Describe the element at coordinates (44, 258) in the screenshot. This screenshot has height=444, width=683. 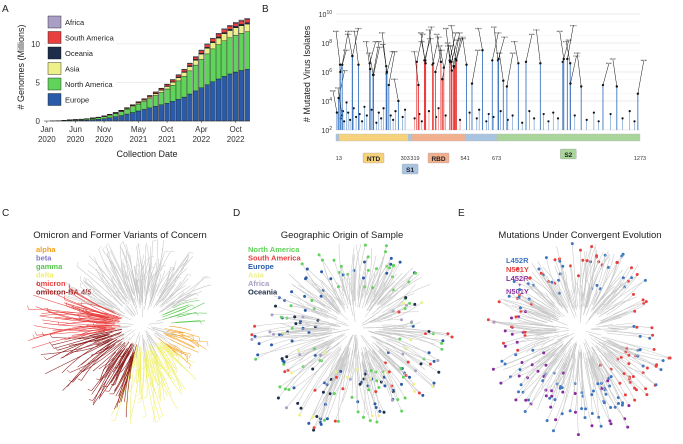
I see `legend-item: beta` at that location.